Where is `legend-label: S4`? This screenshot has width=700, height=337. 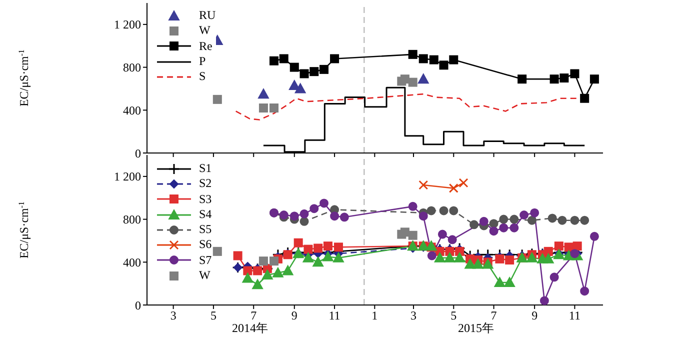
legend-label: S4 is located at coordinates (205, 214).